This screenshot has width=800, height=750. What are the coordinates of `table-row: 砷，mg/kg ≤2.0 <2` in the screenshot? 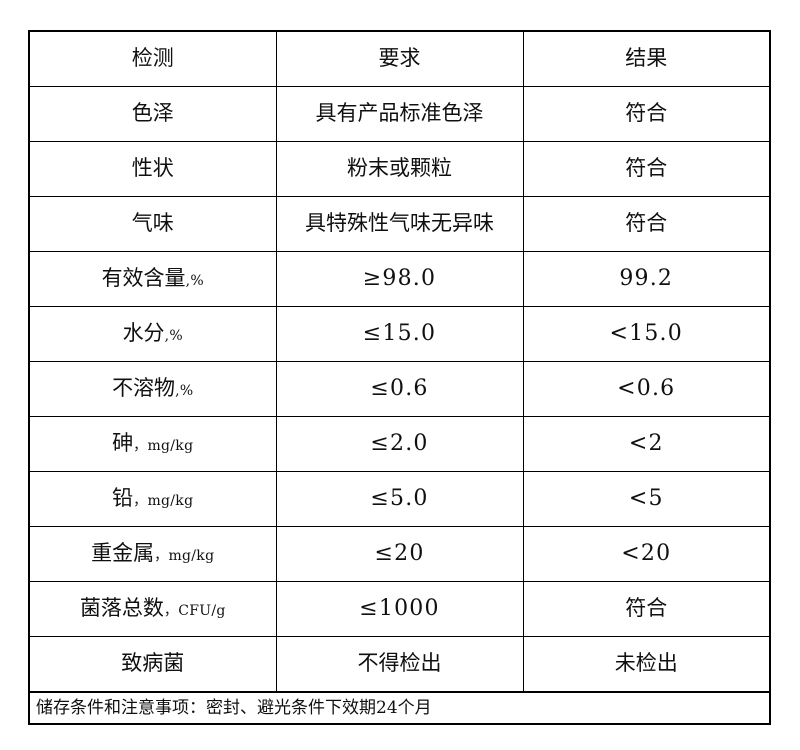 It's located at (399, 444).